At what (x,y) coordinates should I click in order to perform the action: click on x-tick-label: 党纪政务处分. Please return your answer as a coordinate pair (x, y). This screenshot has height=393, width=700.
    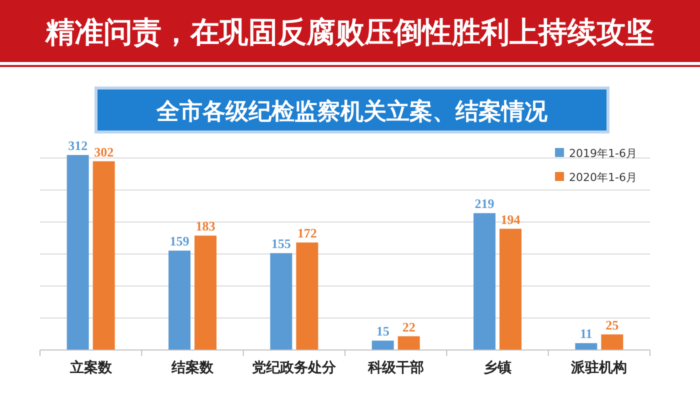
    Looking at the image, I should click on (294, 368).